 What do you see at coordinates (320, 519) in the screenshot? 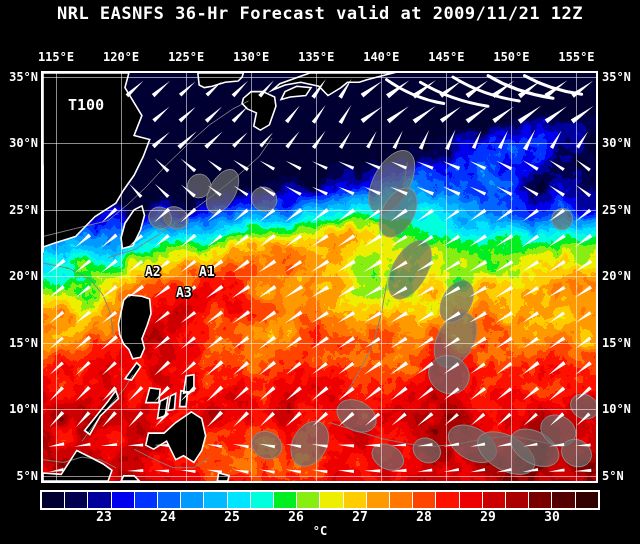
I see `colorbar-tick-labels: 23 24 25 26 27 28 29 30` at bounding box center [320, 519].